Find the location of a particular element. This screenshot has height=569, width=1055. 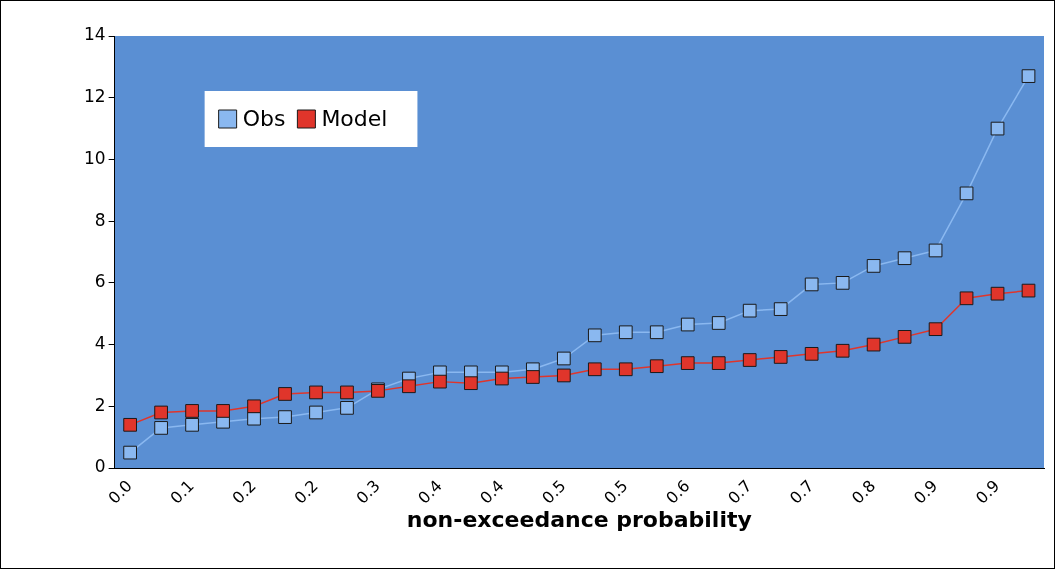

x-axis-title: non-exceedance probability is located at coordinates (579, 519).